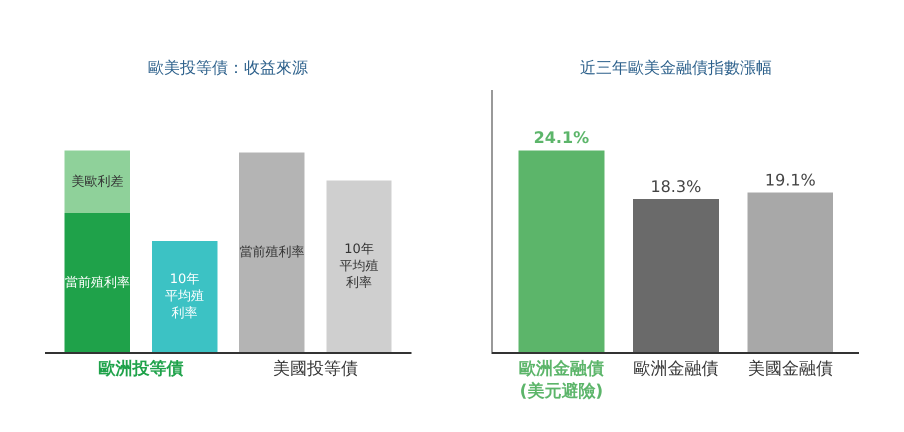  I want to click on x-tick-label: 歐洲金融債 (美元避險), so click(561, 380).